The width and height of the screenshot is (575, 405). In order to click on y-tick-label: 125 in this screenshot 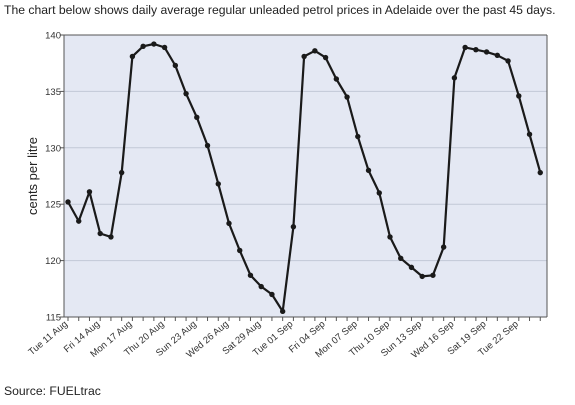, I will do `click(53, 205)`.